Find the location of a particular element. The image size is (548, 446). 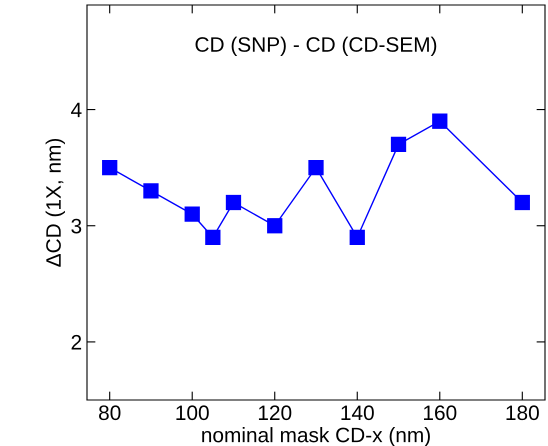

y-axis-title: ΔCD (1X, nm) is located at coordinates (55, 202).